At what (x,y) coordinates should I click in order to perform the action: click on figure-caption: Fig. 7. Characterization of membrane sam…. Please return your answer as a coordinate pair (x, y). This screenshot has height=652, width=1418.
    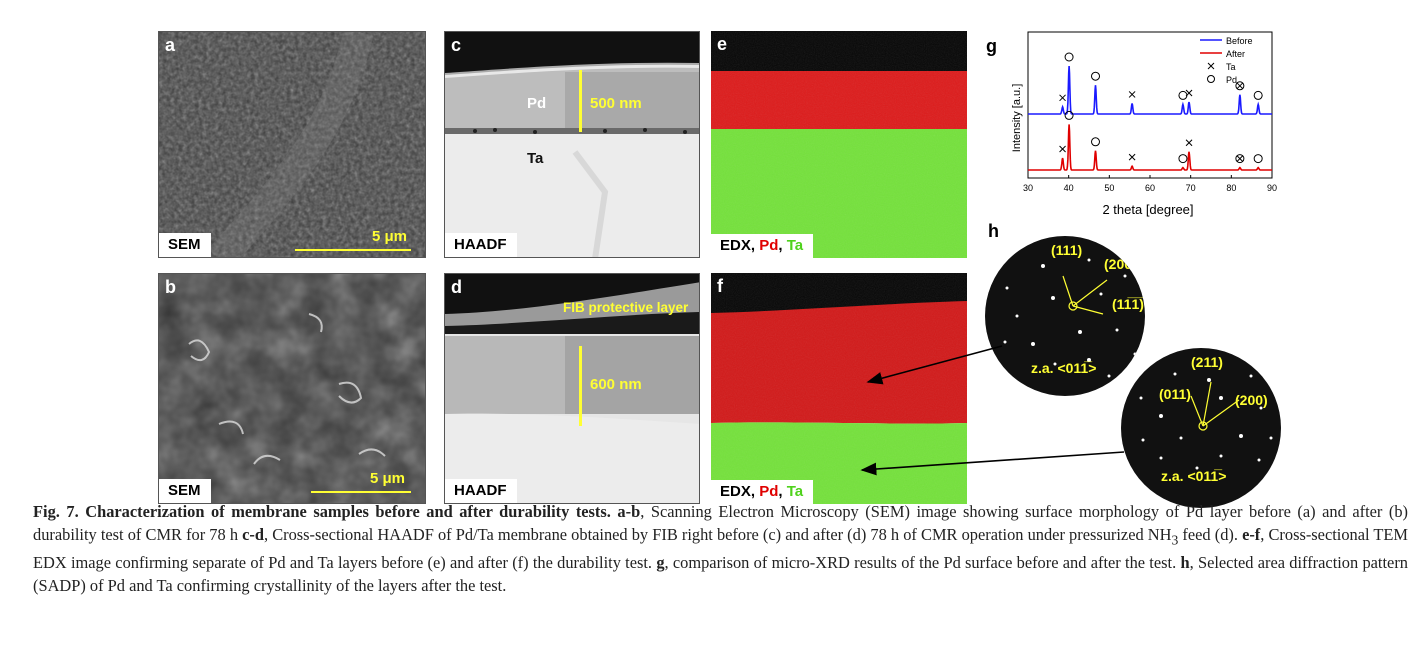
    Looking at the image, I should click on (720, 548).